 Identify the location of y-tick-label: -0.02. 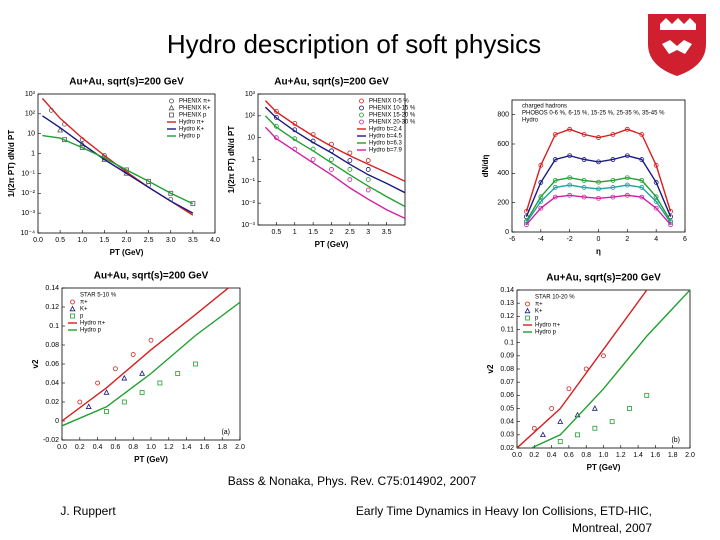
(51, 440).